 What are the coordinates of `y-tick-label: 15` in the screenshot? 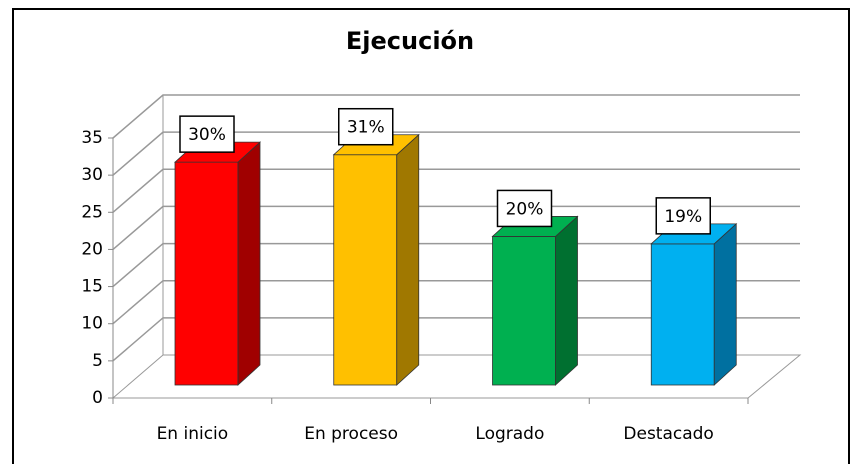 It's located at (92, 287).